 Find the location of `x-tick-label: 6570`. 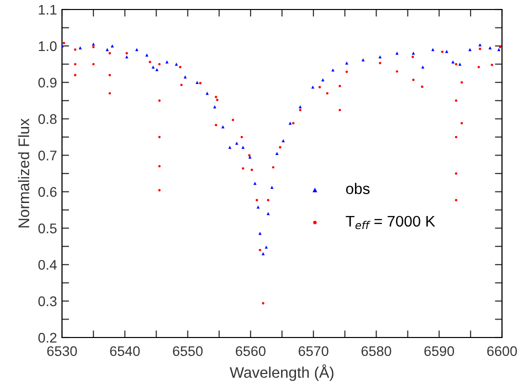

x-tick-label: 6570 is located at coordinates (313, 351).